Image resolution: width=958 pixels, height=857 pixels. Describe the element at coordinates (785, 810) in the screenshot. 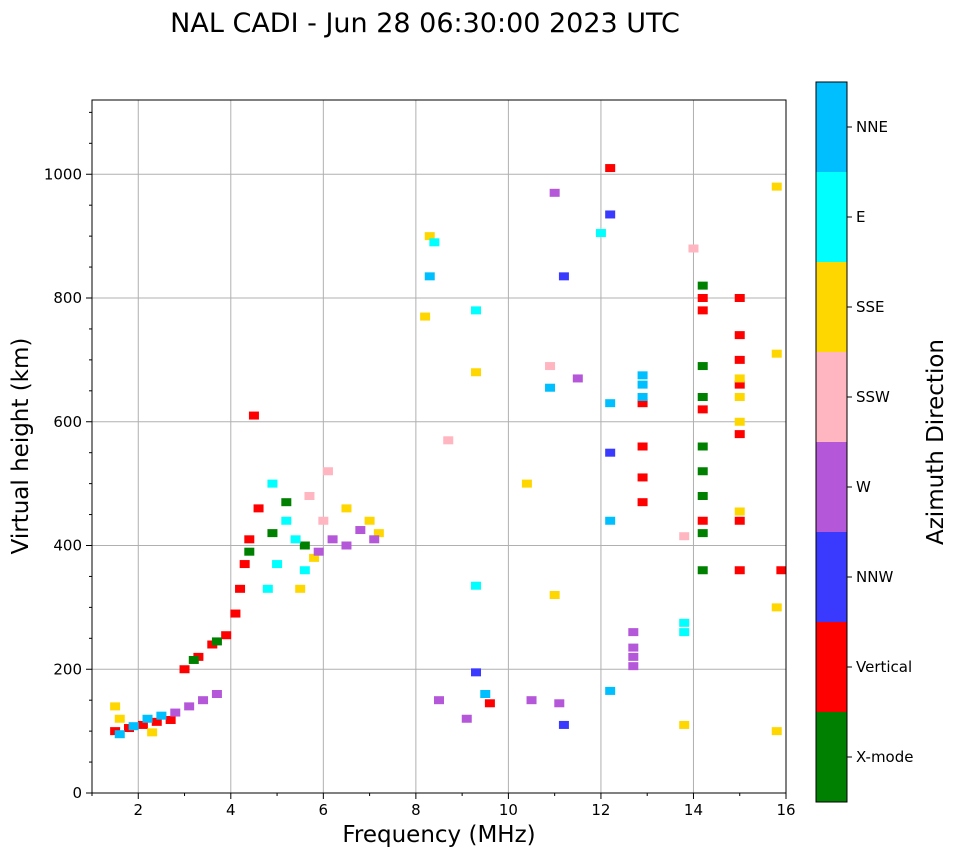

I see `x-tick-label: 16` at that location.